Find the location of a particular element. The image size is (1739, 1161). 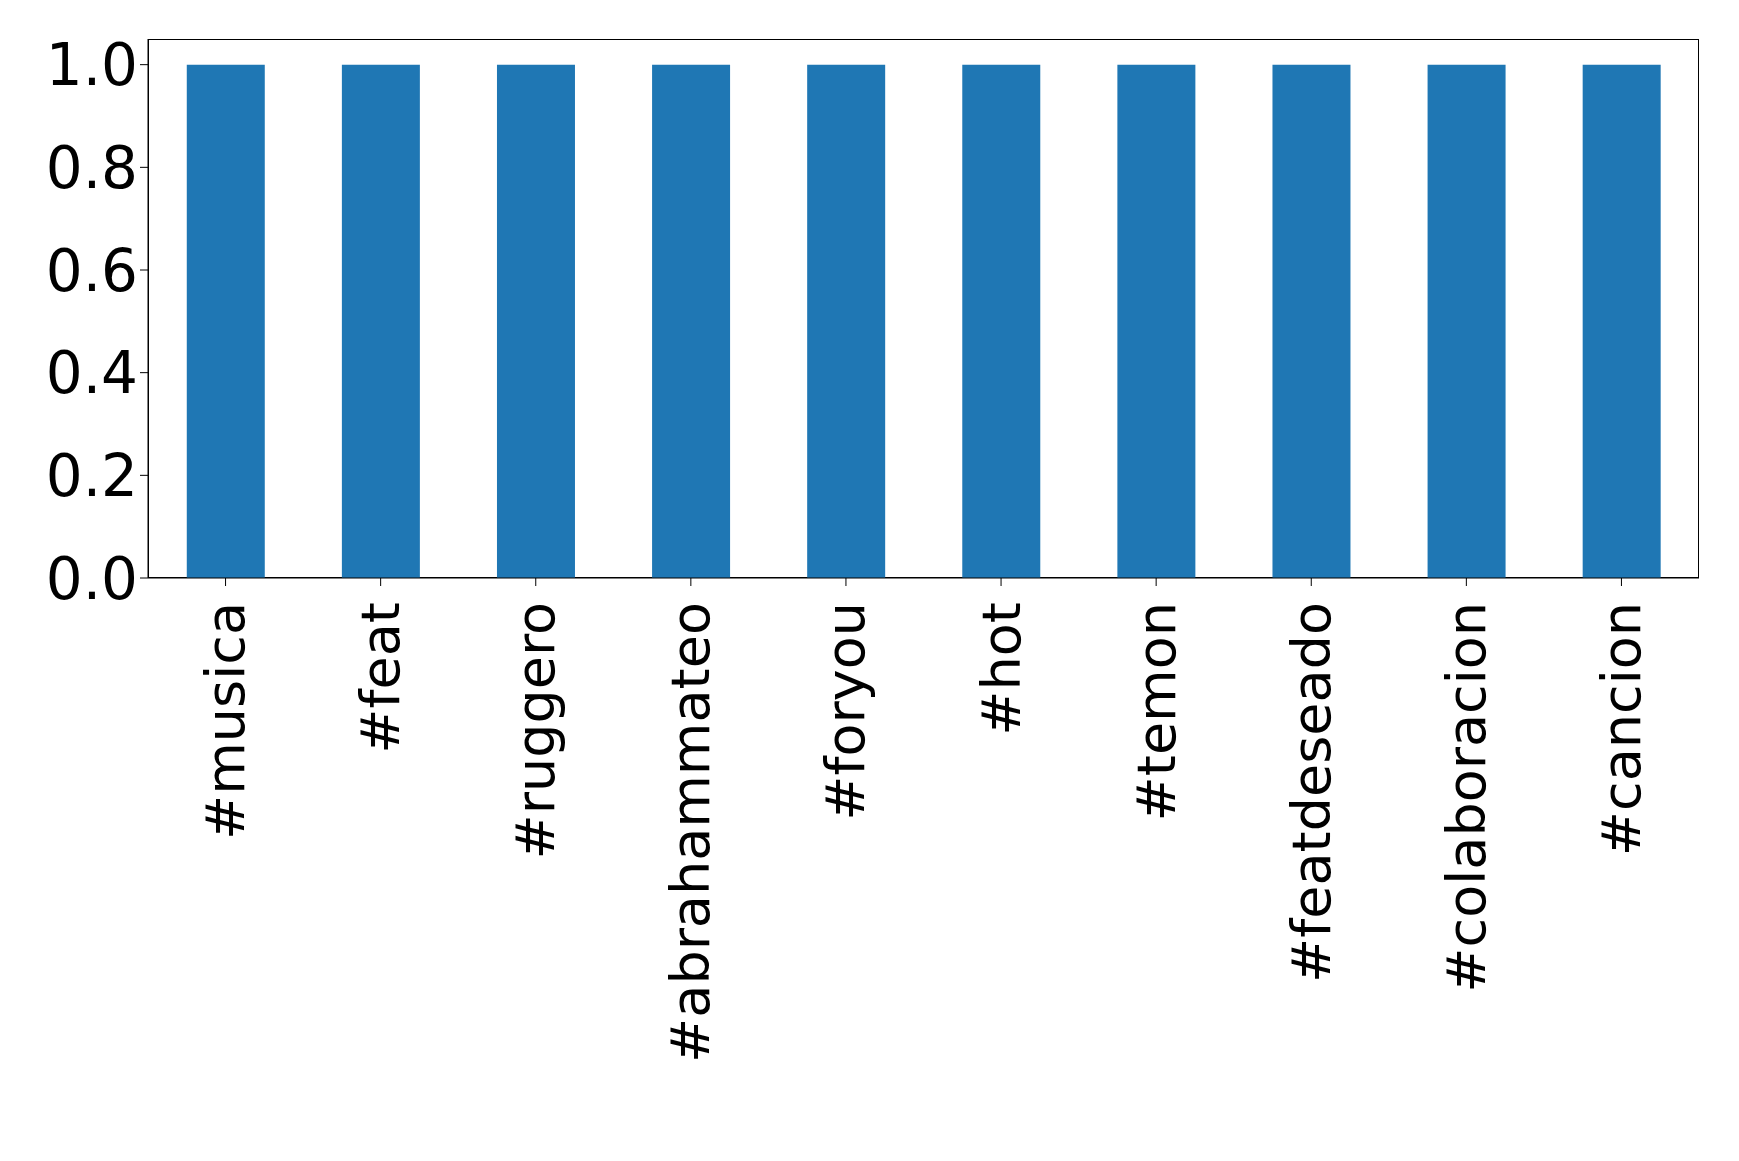

x-tick-label: #abrahammateo is located at coordinates (691, 832).